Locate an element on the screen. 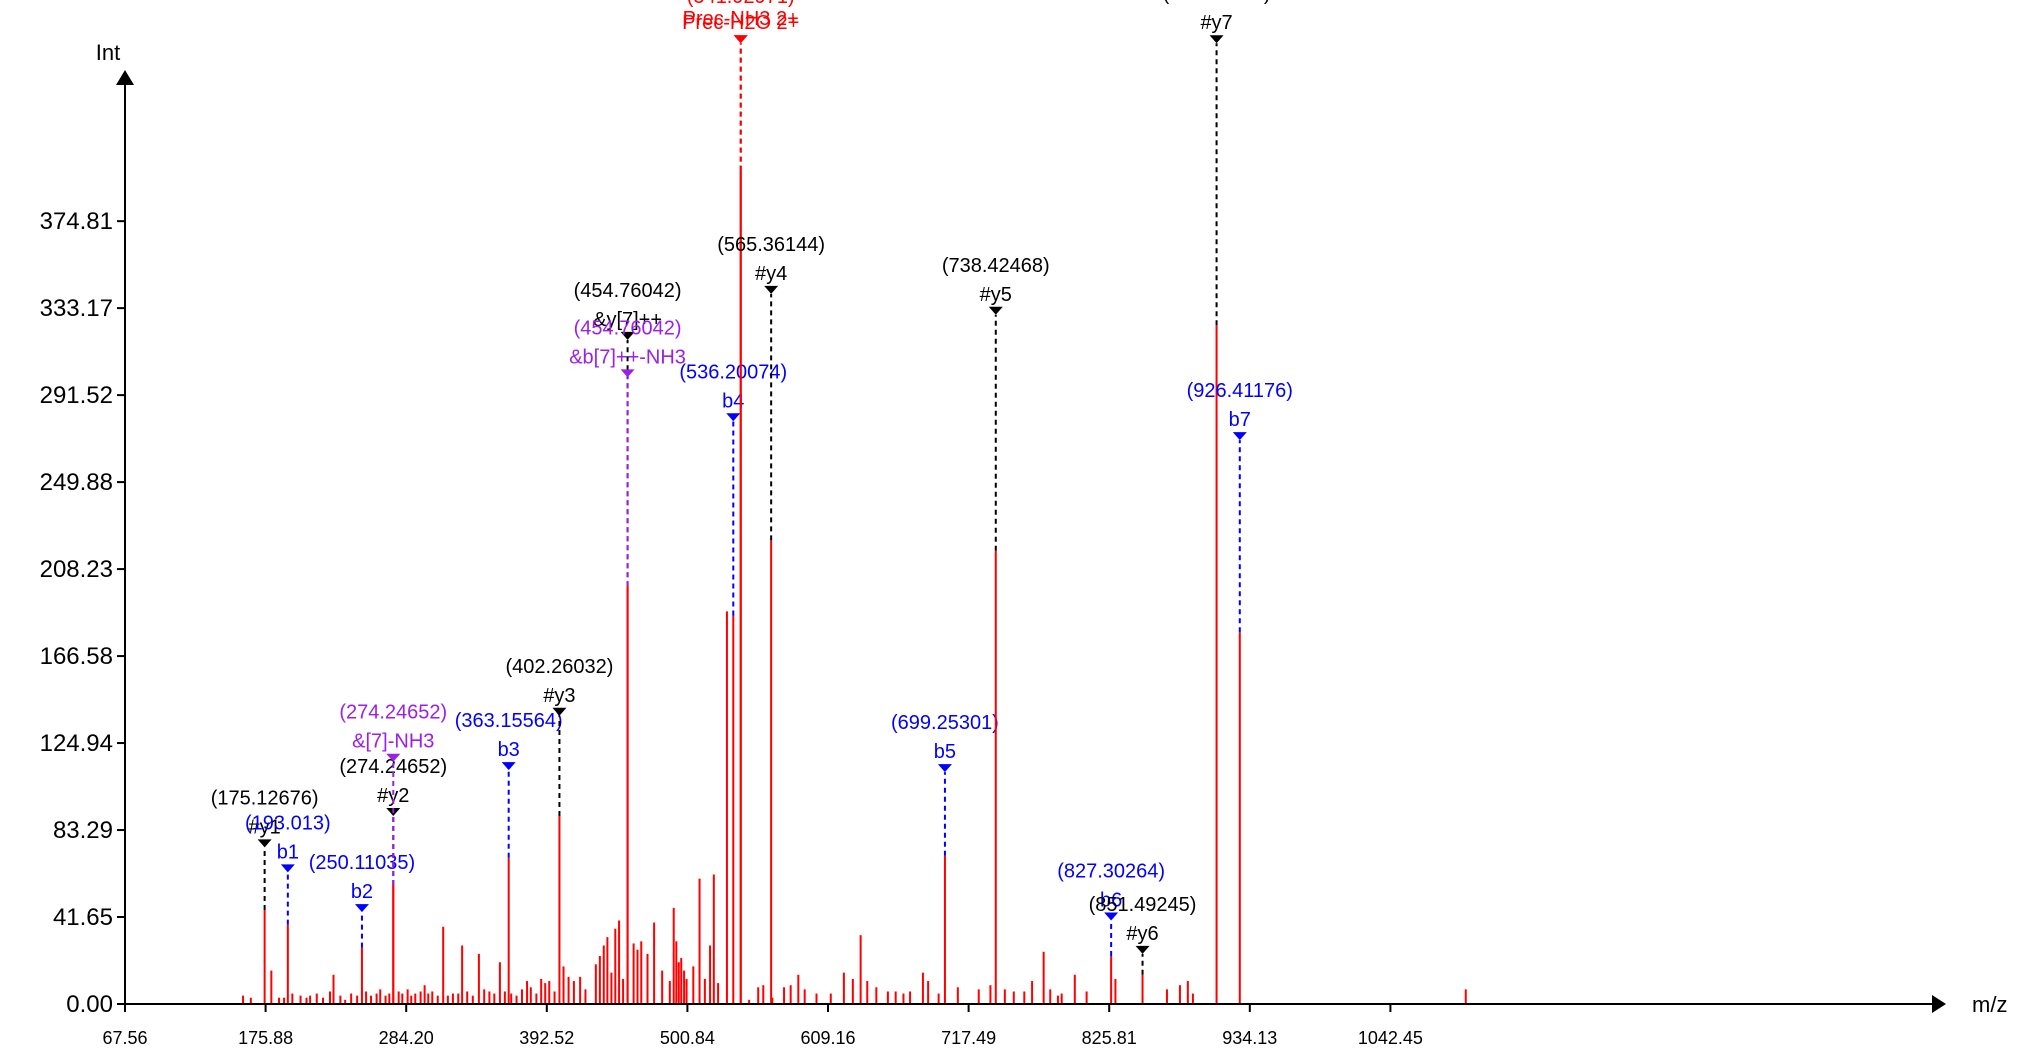 This screenshot has width=2028, height=1062. ion-label: #y4 is located at coordinates (771, 274).